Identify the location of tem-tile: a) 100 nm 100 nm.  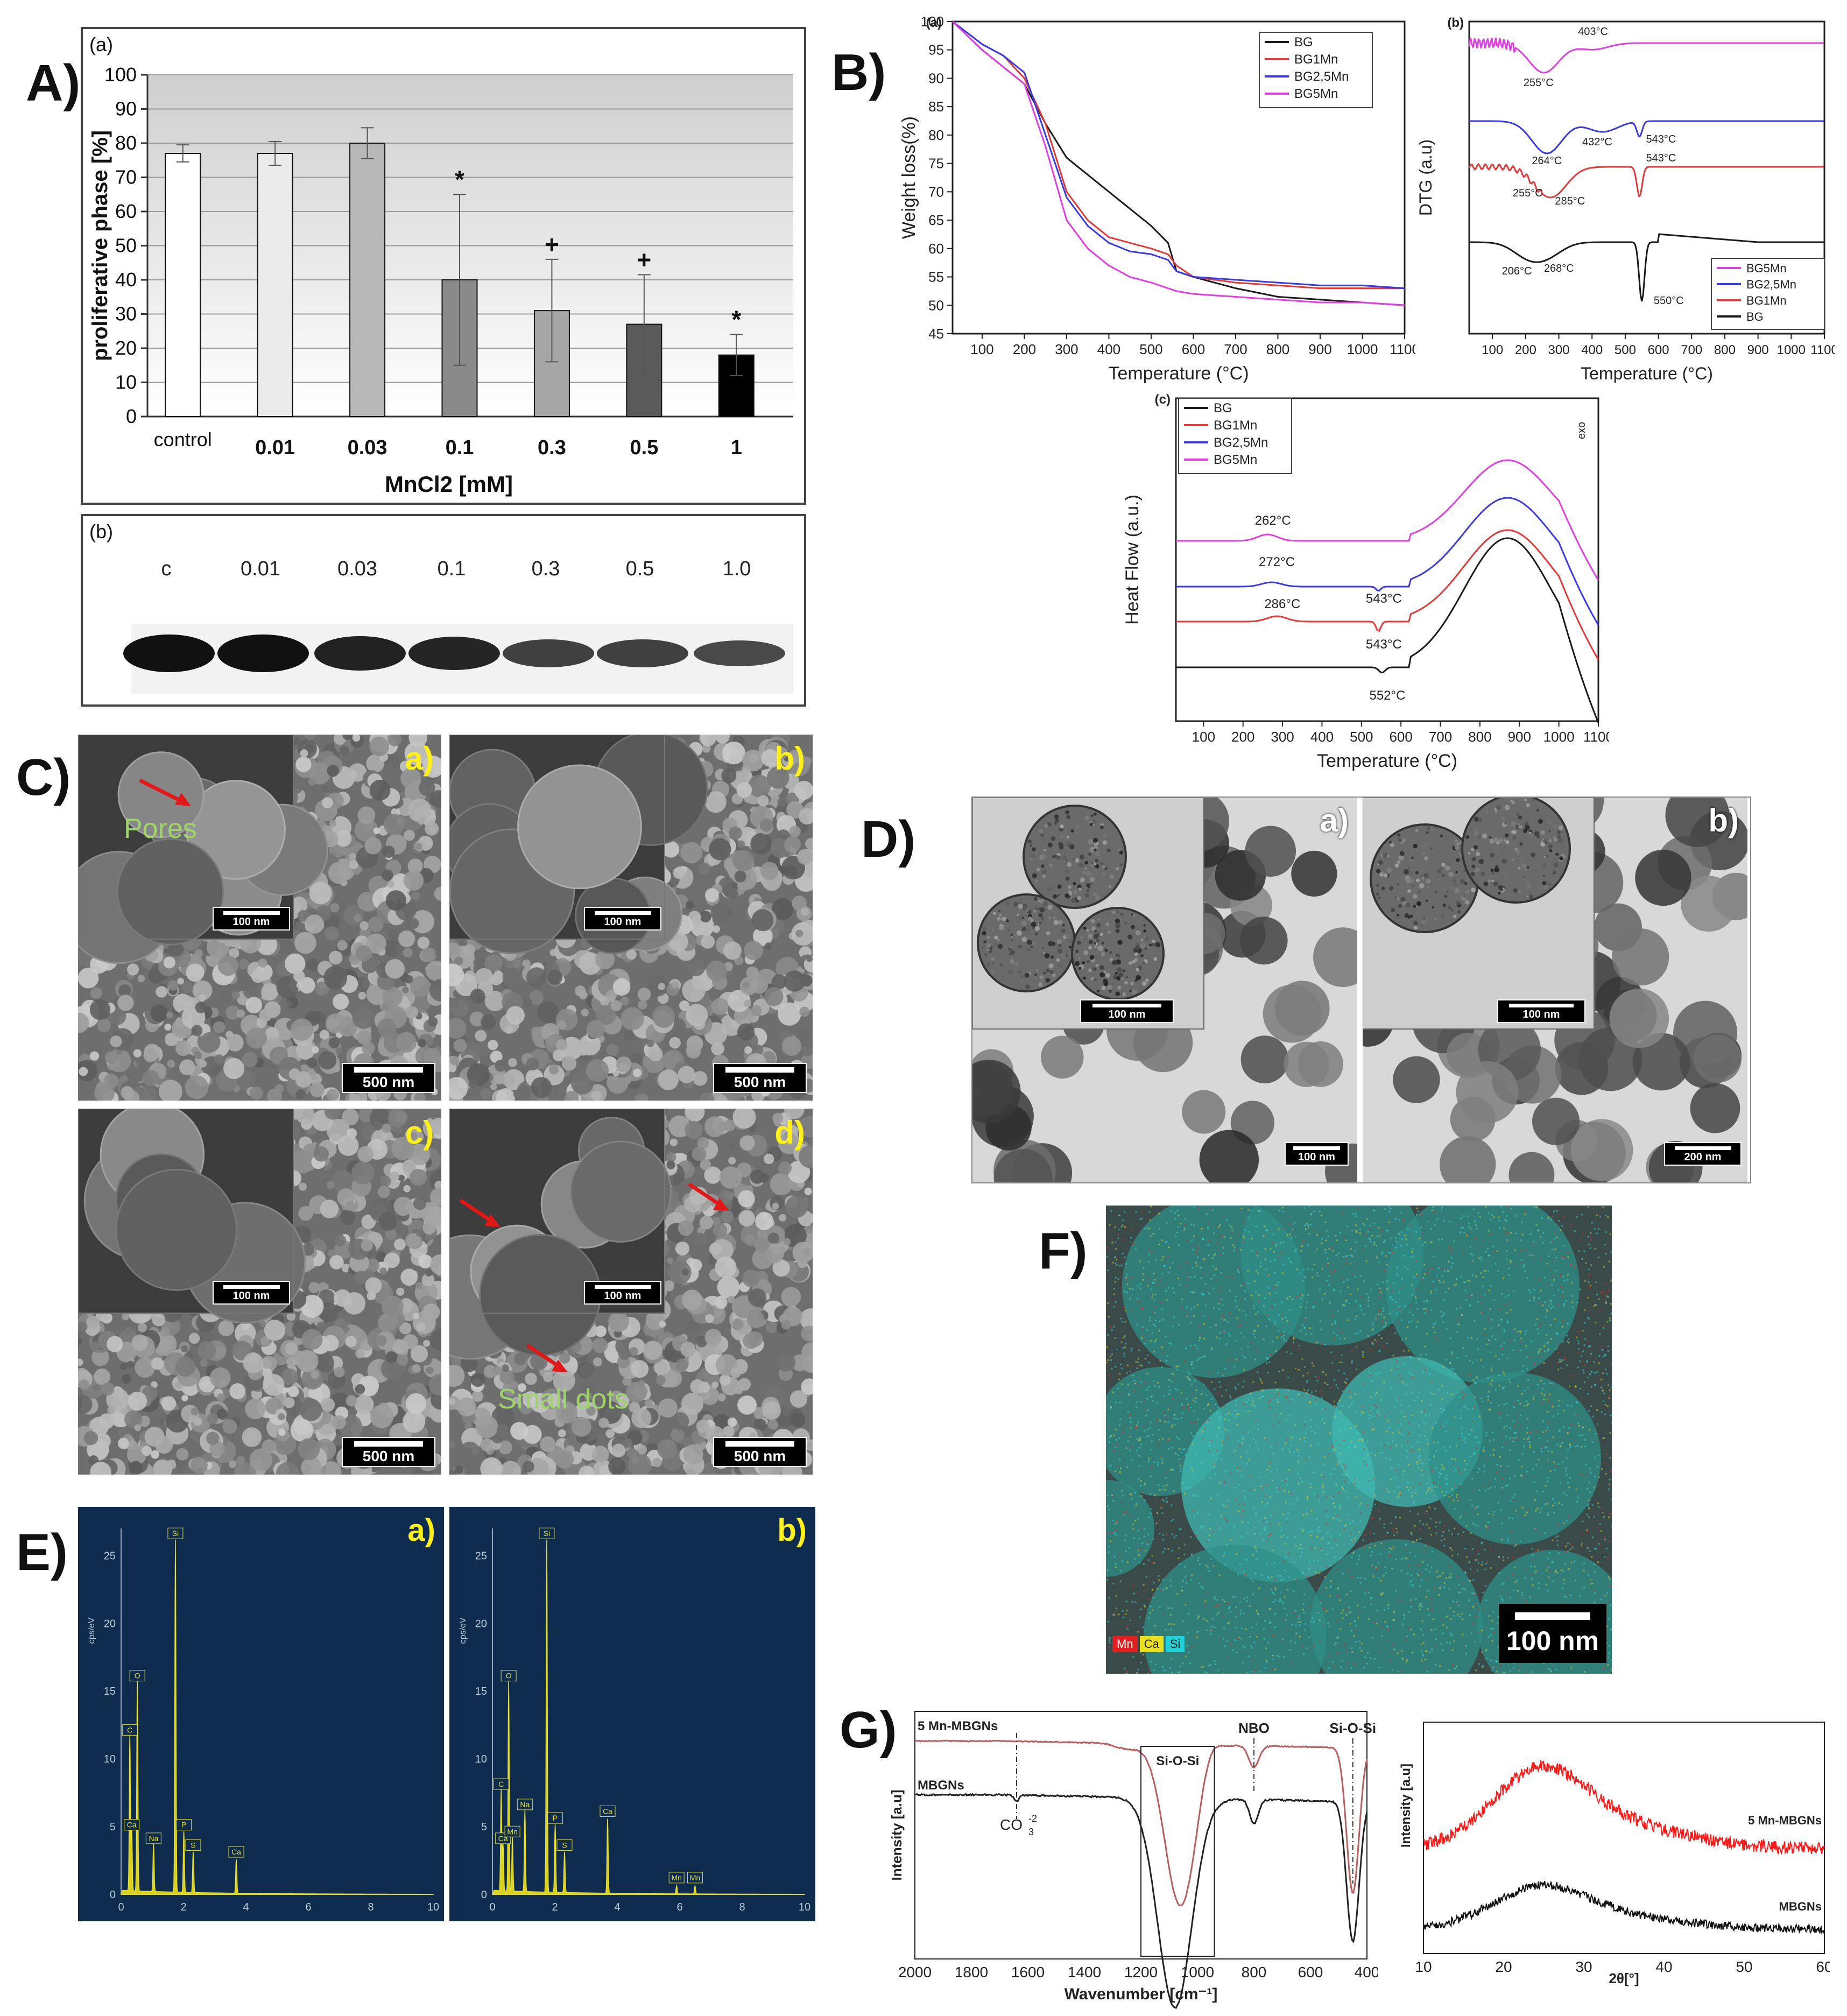
(1164, 990).